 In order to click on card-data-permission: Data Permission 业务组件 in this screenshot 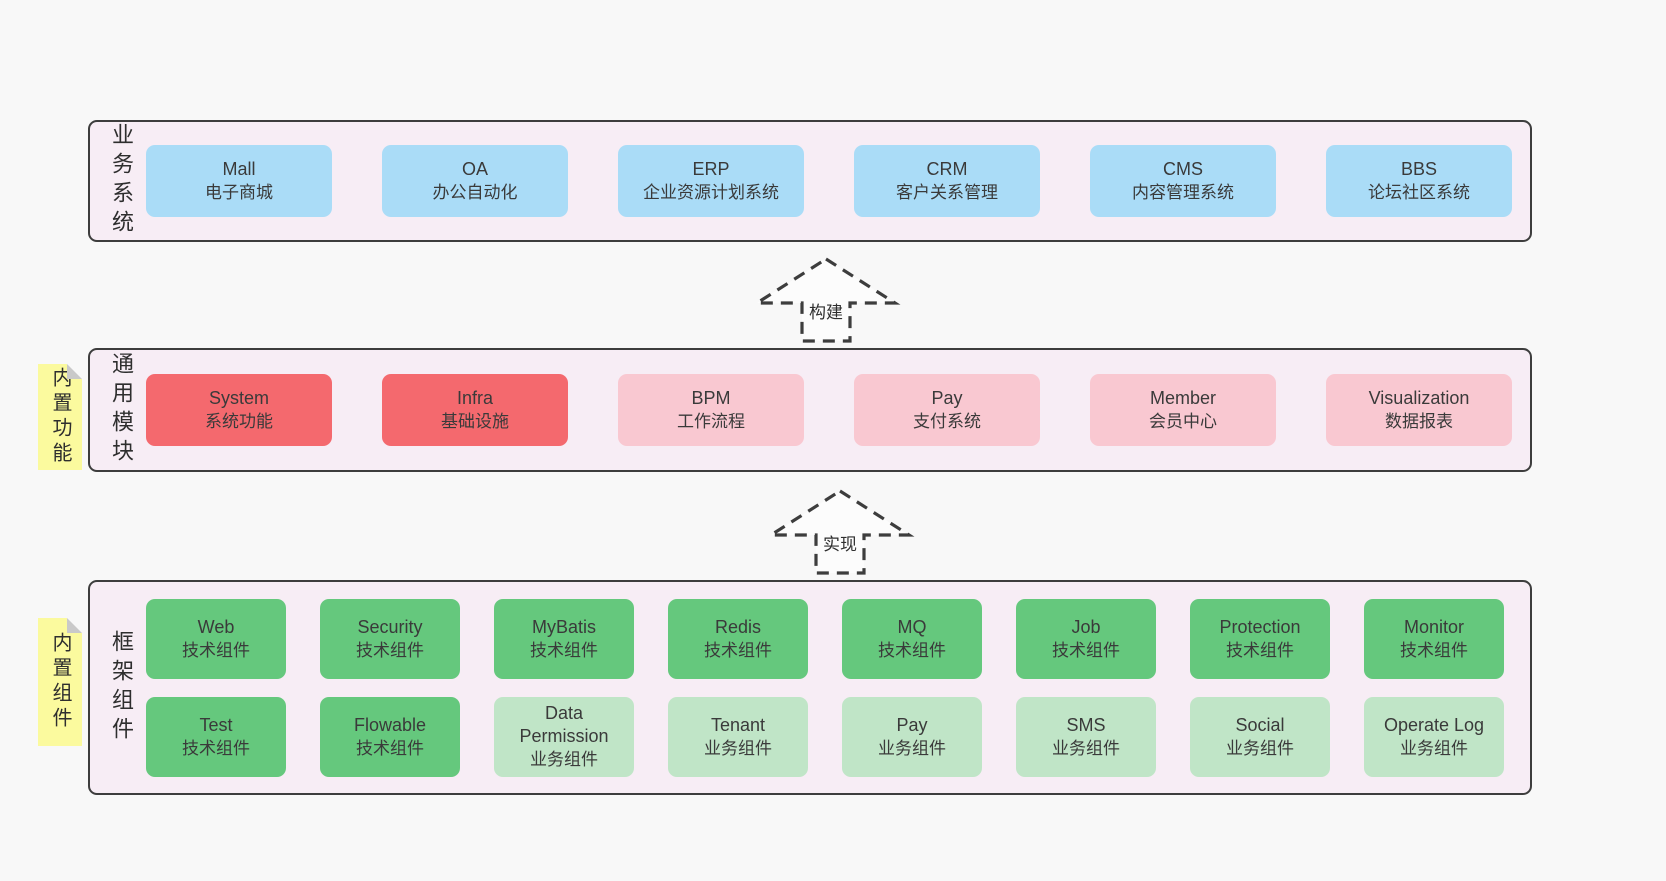, I will do `click(564, 736)`.